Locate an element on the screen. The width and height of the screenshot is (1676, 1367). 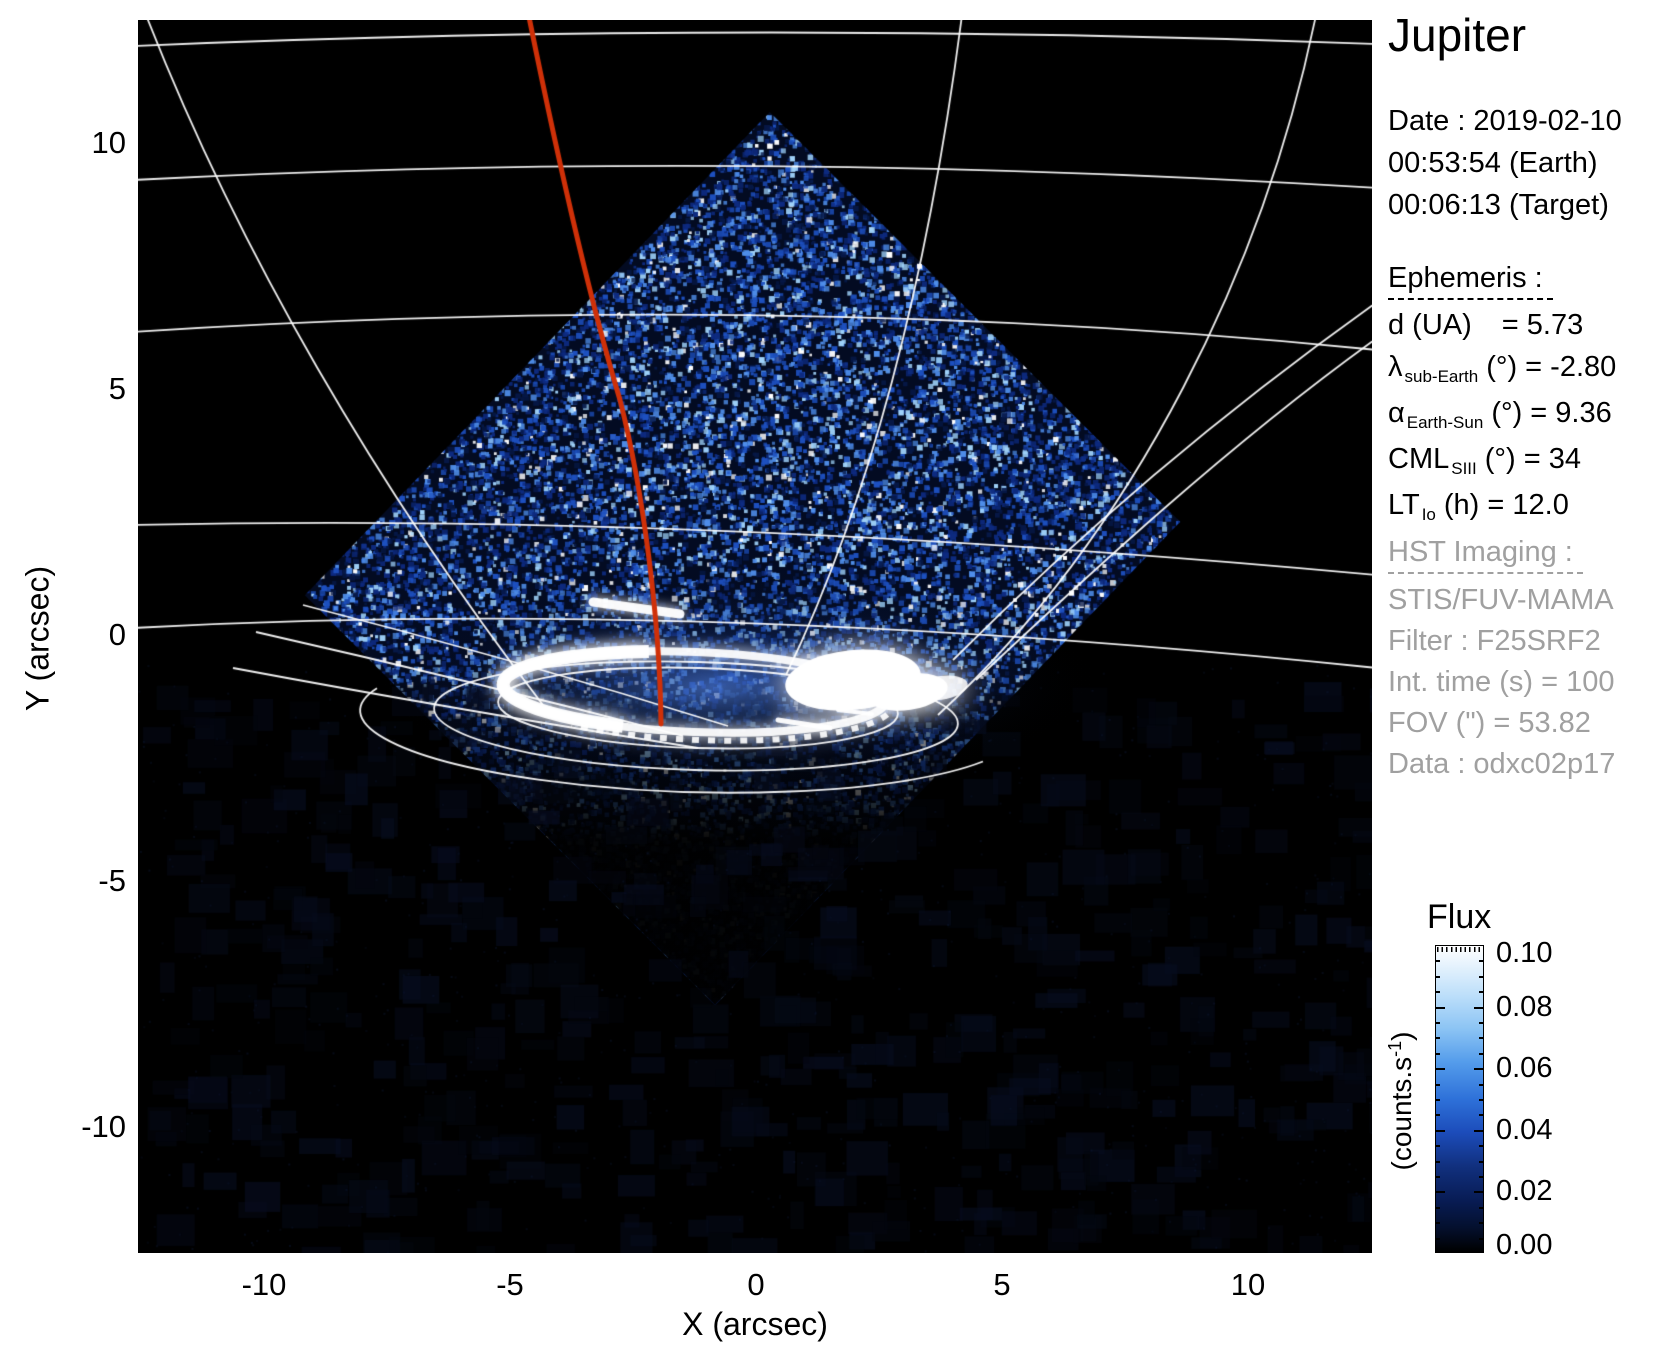
hst-imaging-heading: HST Imaging : is located at coordinates (1485, 555).